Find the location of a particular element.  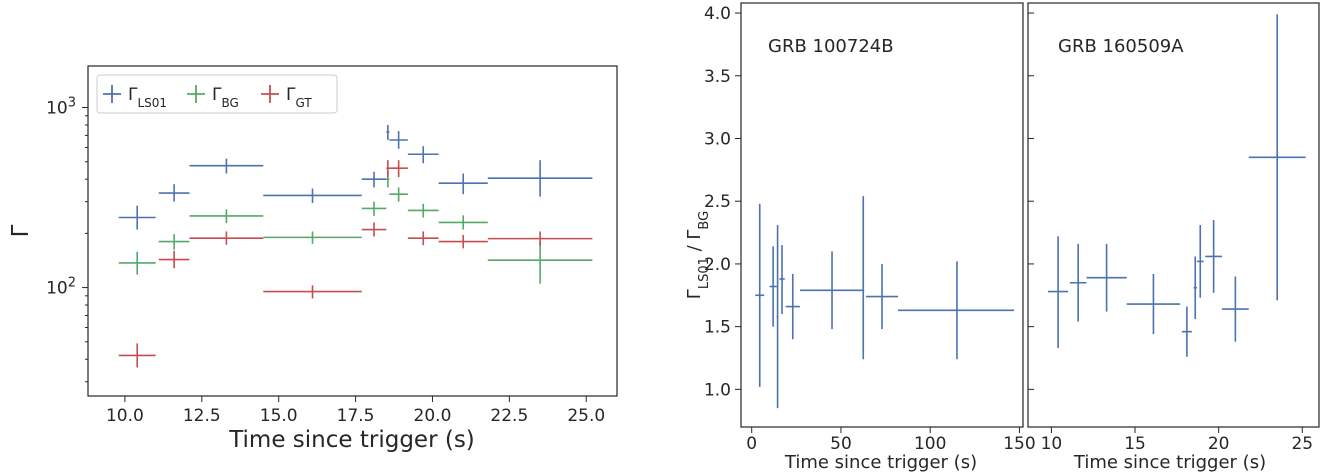

ratio-160509a-x-tick-label-3: 25 is located at coordinates (1302, 444).